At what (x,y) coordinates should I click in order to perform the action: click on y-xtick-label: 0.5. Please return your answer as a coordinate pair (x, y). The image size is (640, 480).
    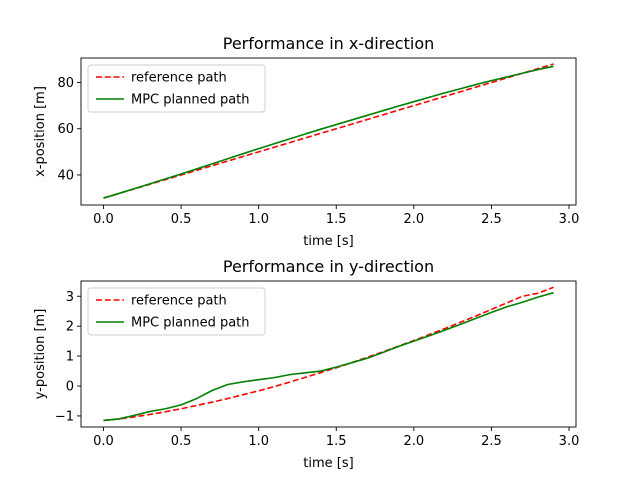
    Looking at the image, I should click on (181, 441).